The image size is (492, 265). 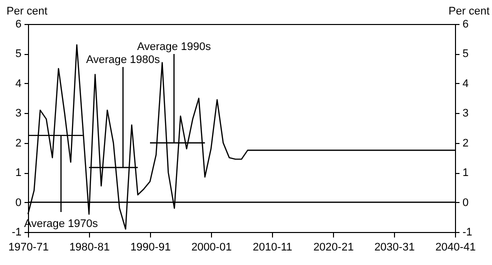 What do you see at coordinates (174, 47) in the screenshot?
I see `annotation: Average 1990s` at bounding box center [174, 47].